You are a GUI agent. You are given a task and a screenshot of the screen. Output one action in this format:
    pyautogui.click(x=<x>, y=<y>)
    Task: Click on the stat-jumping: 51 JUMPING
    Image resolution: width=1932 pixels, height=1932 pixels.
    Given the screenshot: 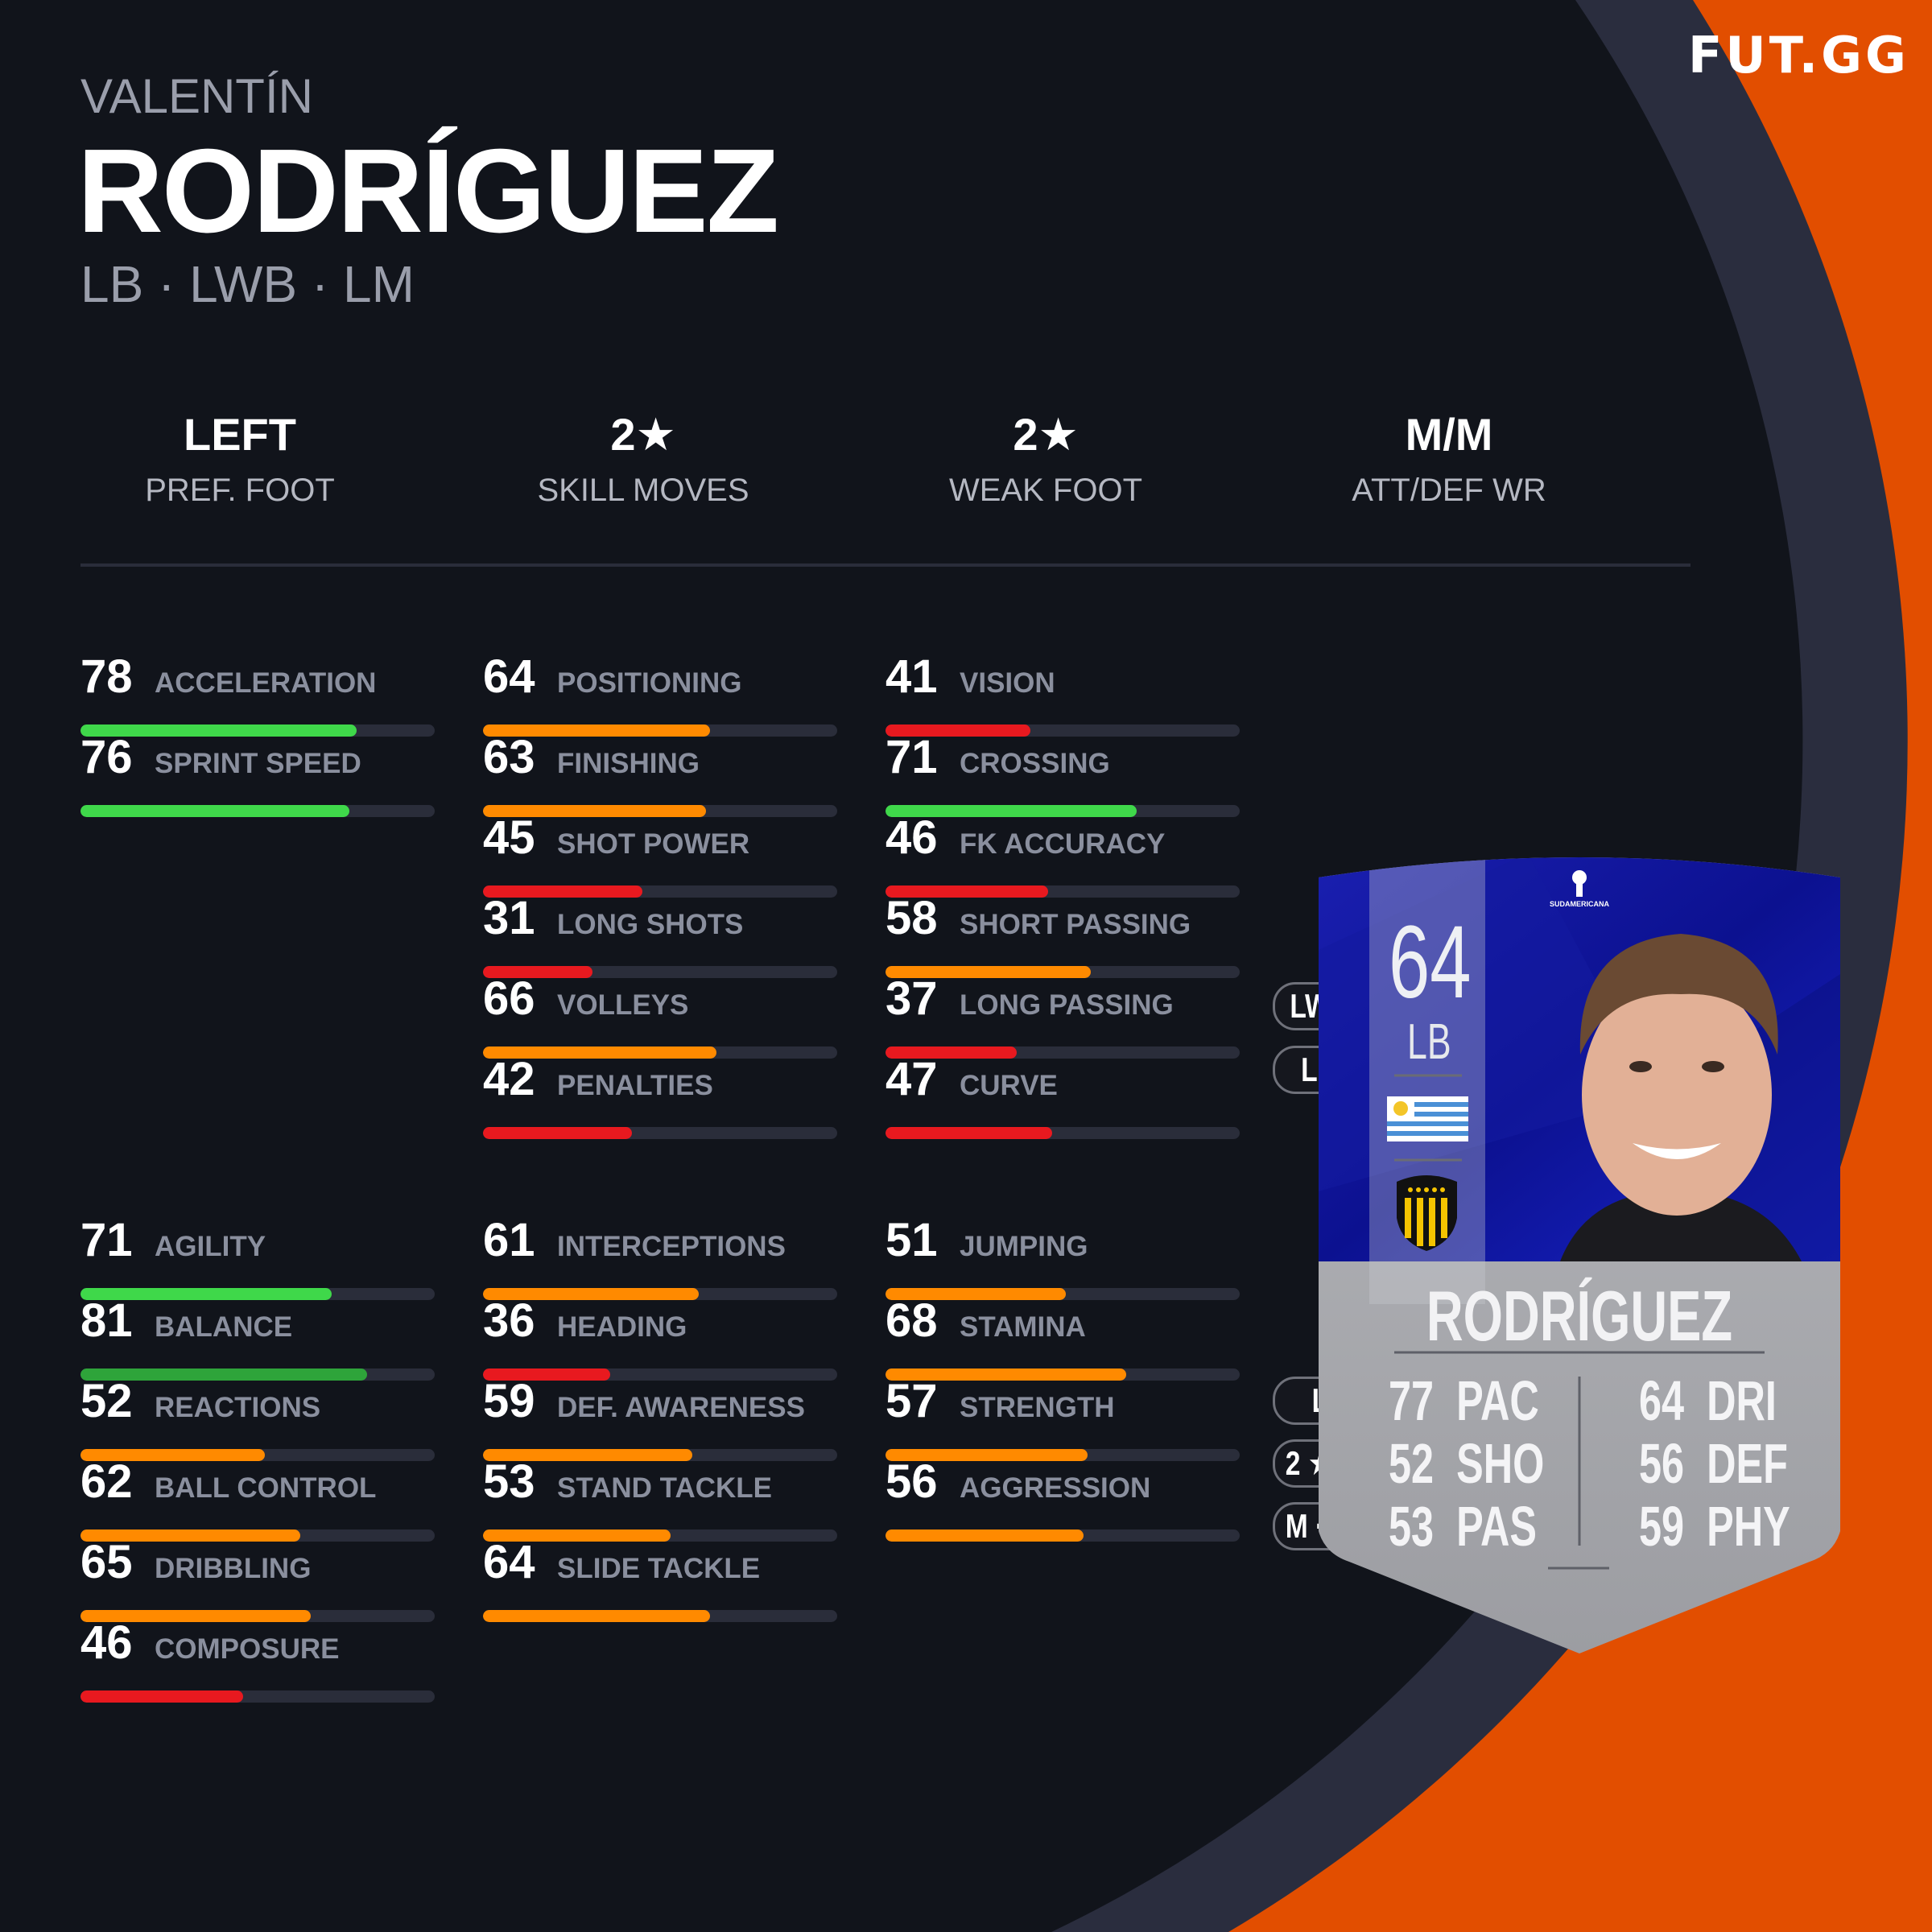 What is the action you would take?
    pyautogui.click(x=1063, y=1257)
    